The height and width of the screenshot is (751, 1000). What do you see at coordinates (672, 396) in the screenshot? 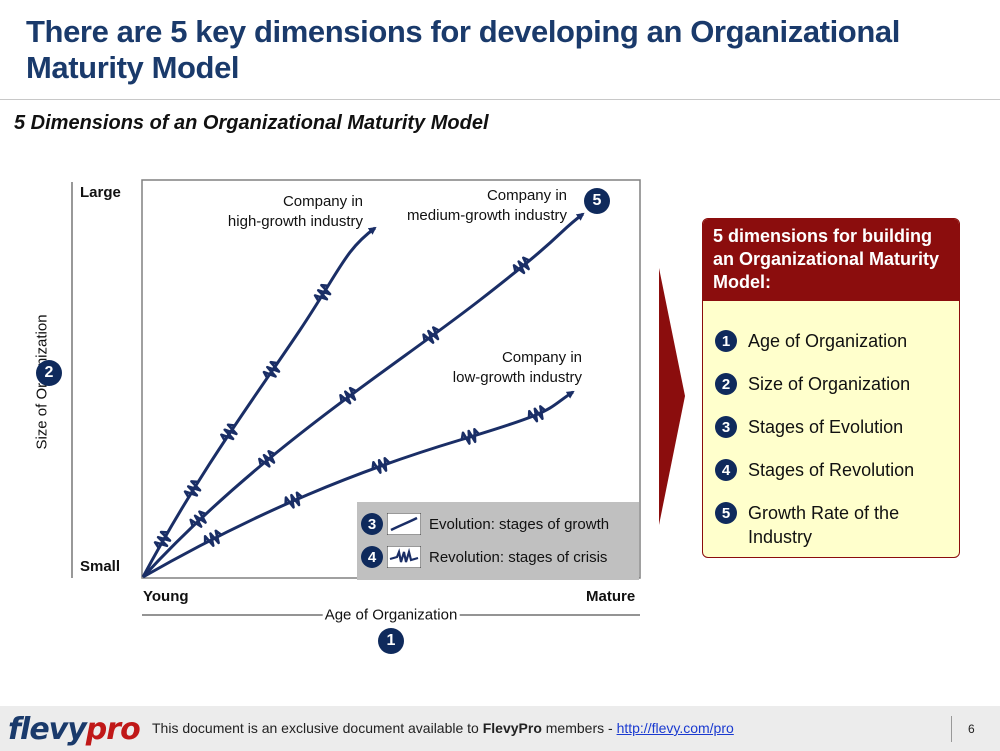
I see `transition-arrow` at bounding box center [672, 396].